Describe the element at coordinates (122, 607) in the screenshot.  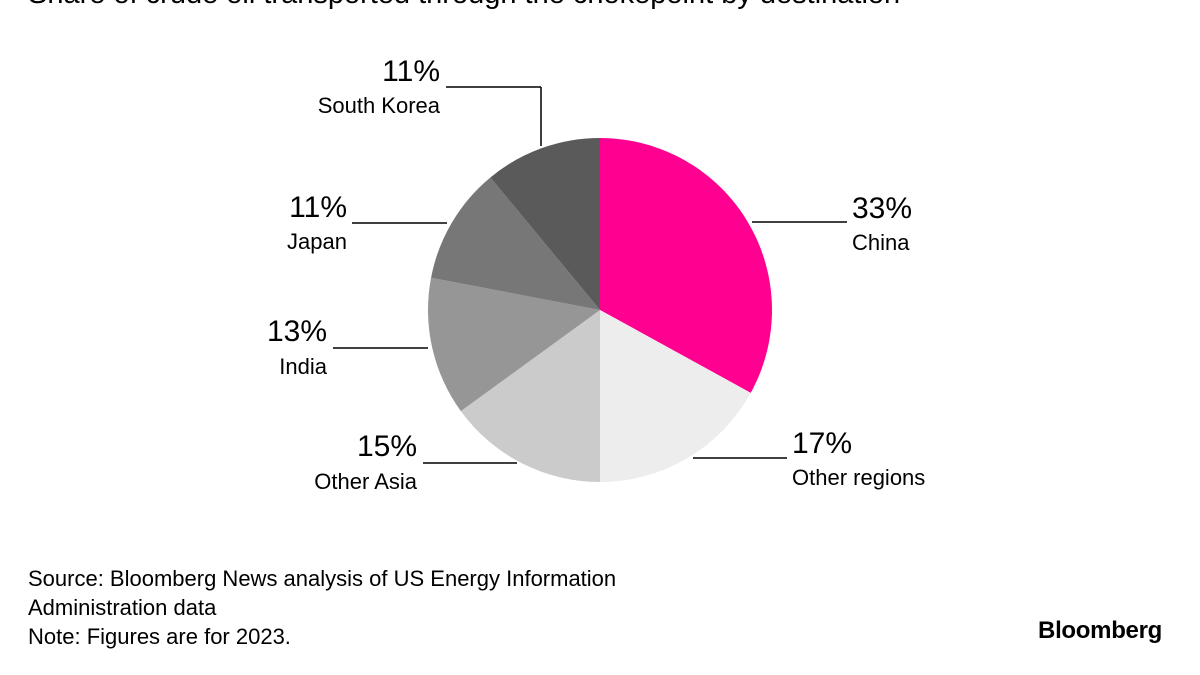
I see `source-note-line-2: Administration data` at that location.